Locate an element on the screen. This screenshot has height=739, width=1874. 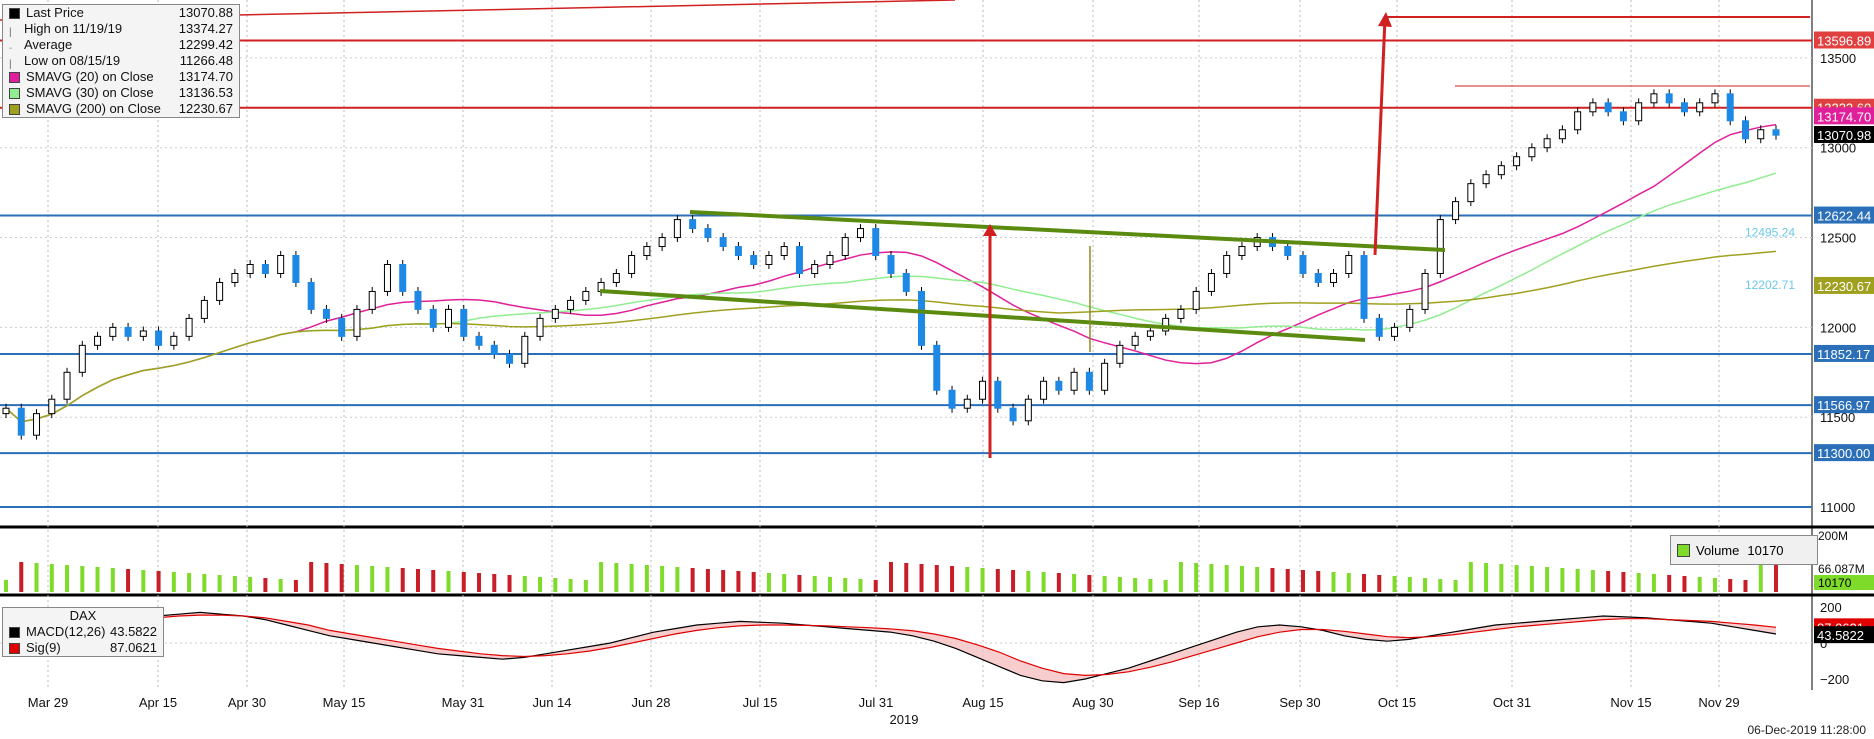
legend-item-label: SMAVG (20) on Close is located at coordinates (90, 76).